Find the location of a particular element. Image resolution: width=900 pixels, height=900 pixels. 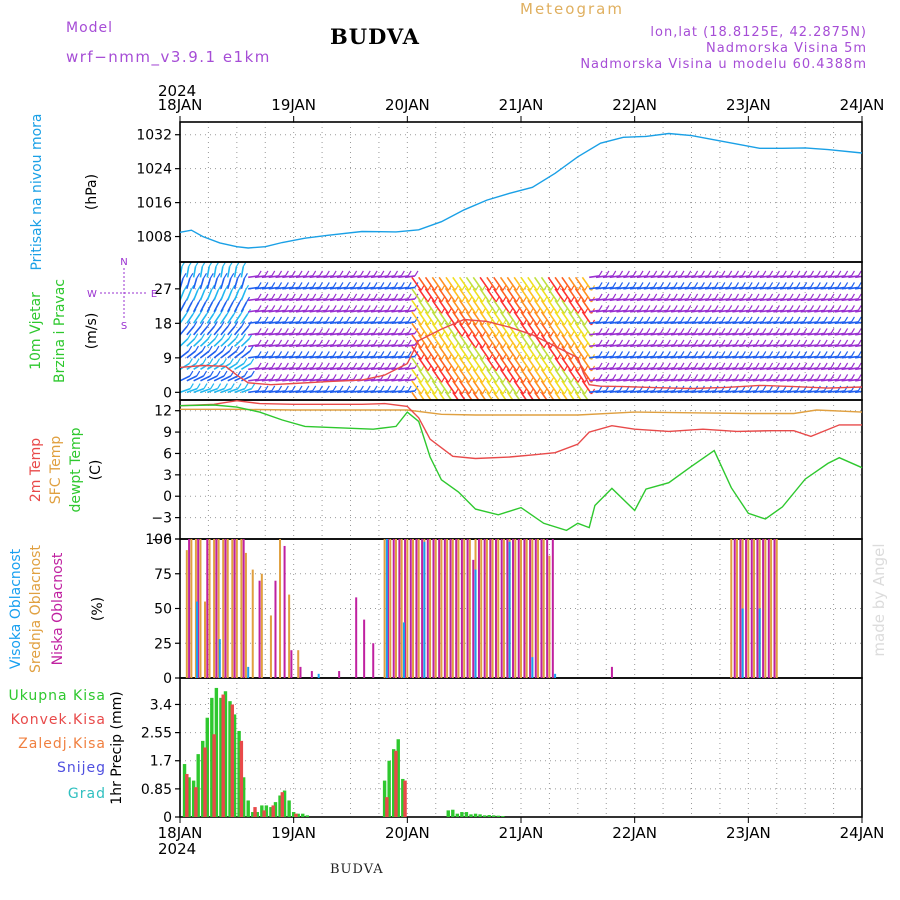

ytick-label: −6 is located at coordinates (161, 540).